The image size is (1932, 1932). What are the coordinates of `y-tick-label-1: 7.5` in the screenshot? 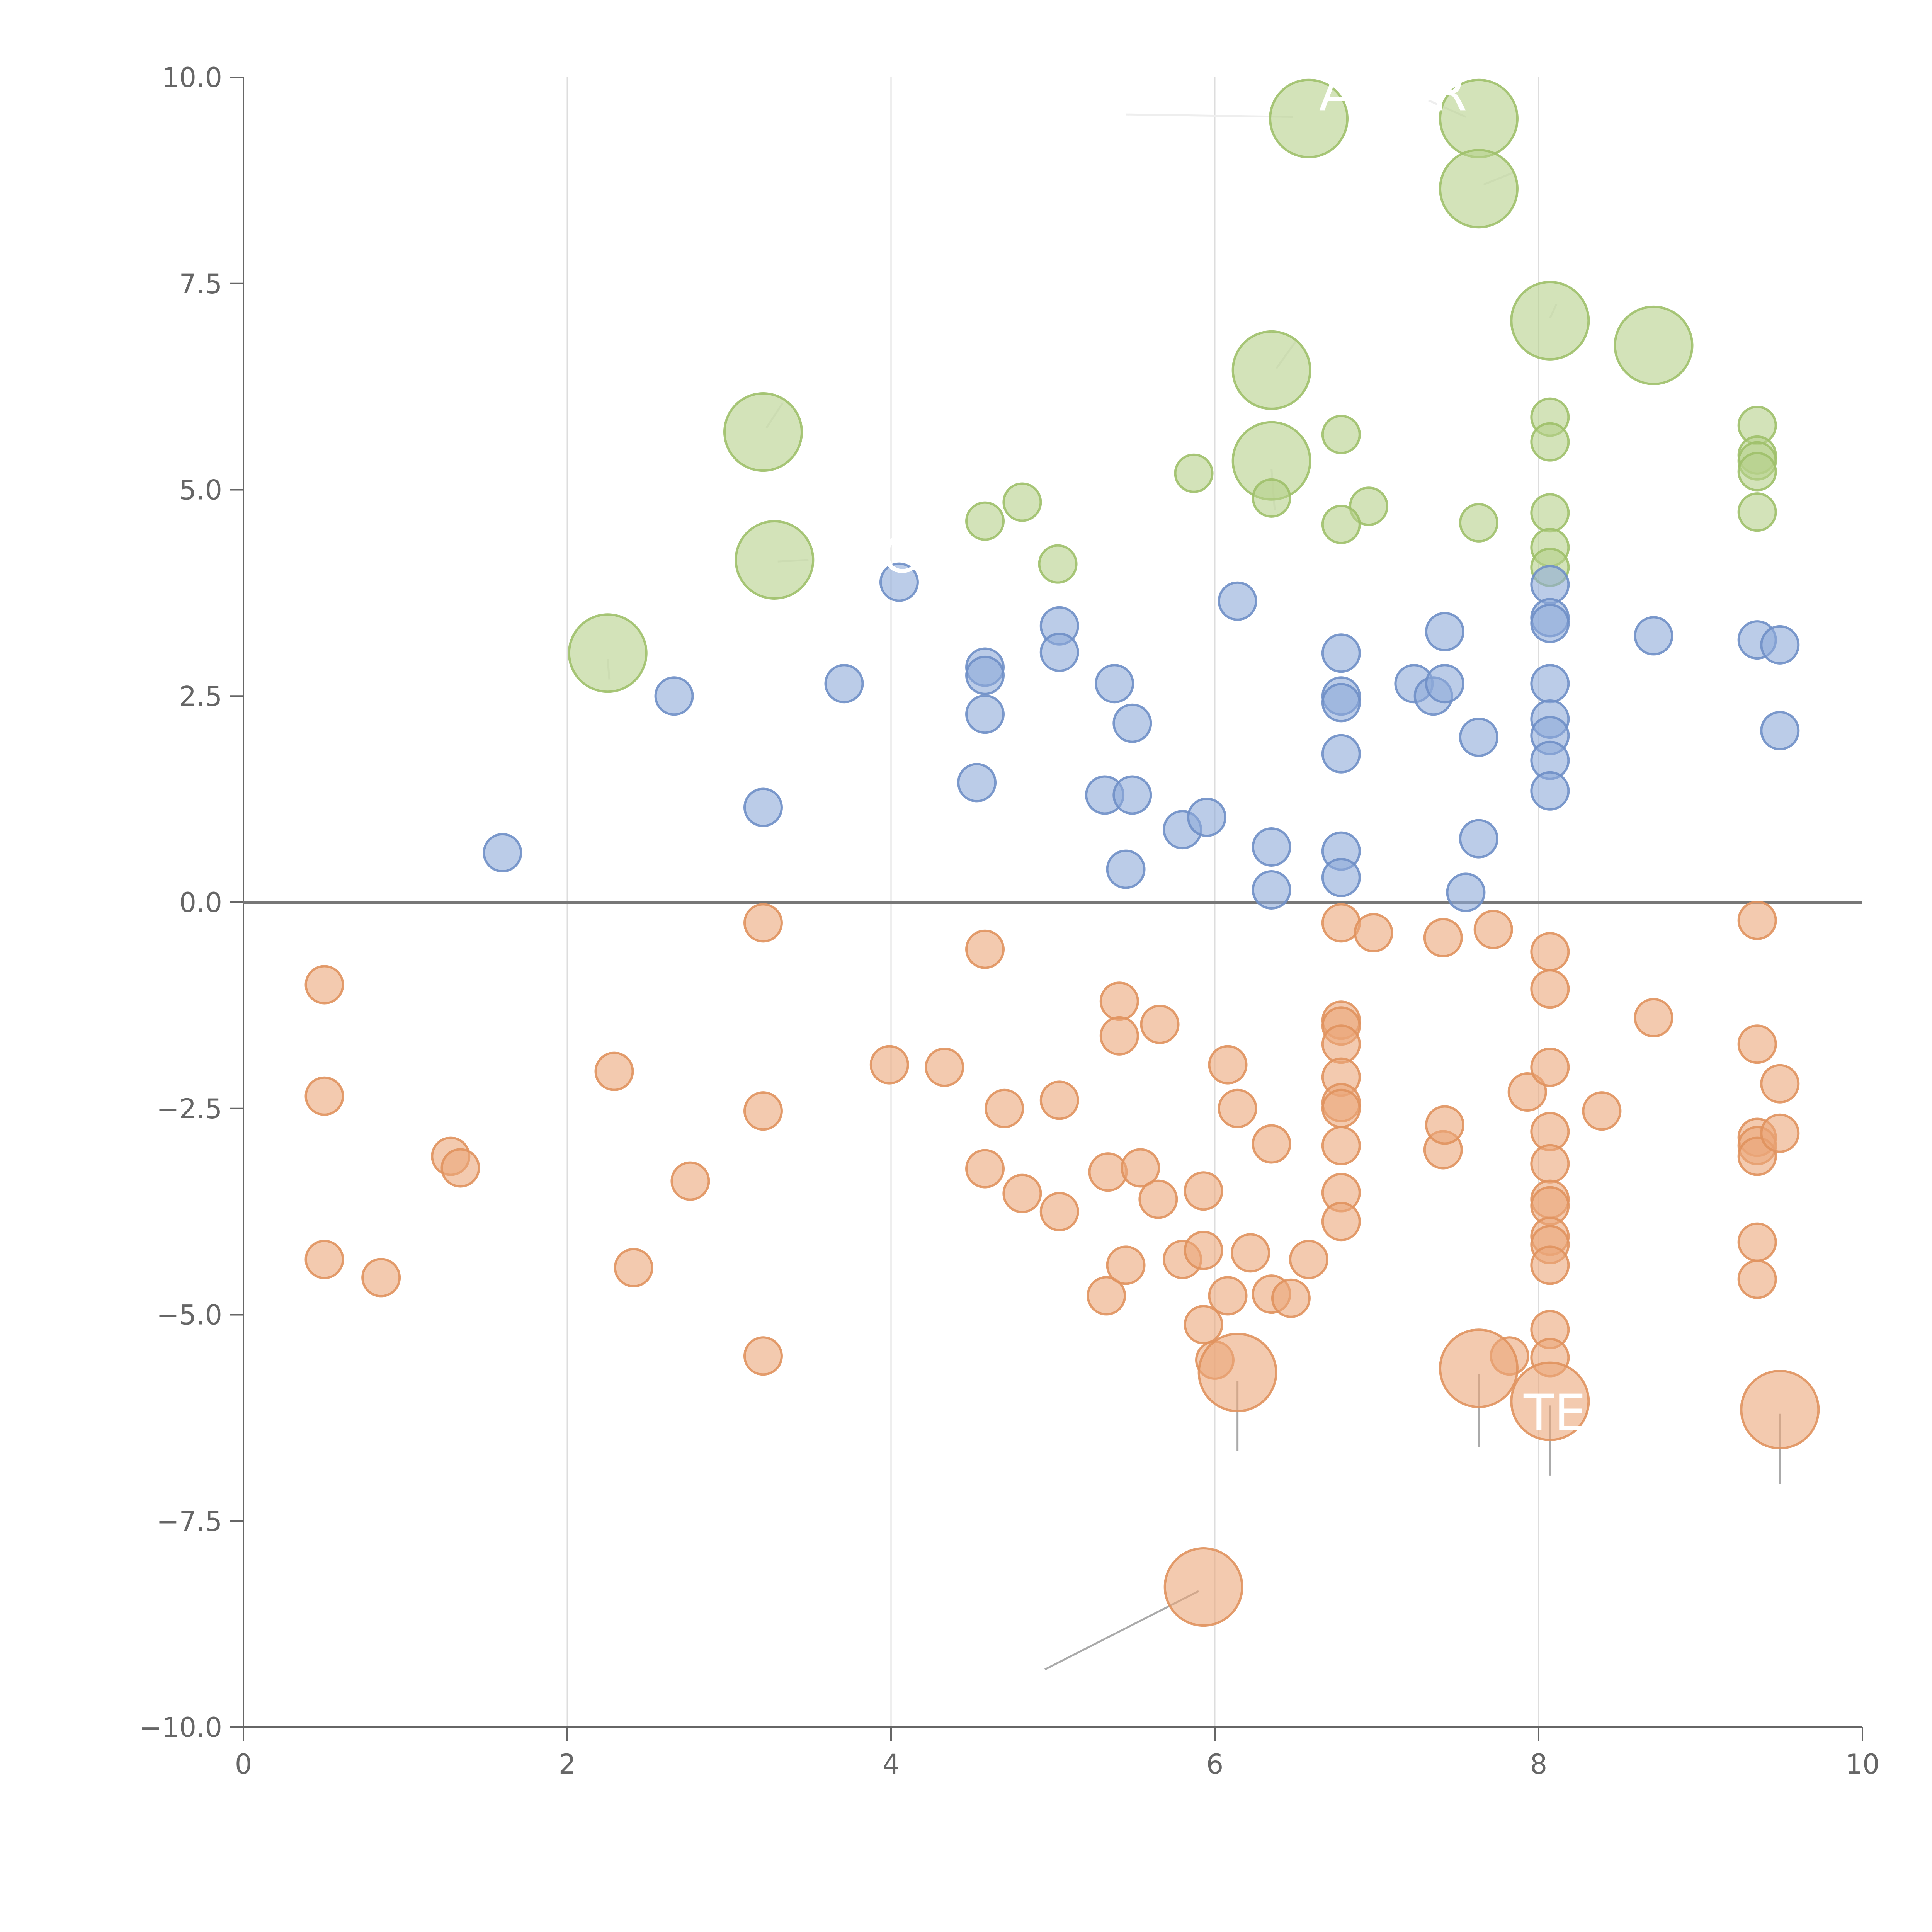 It's located at (200, 284).